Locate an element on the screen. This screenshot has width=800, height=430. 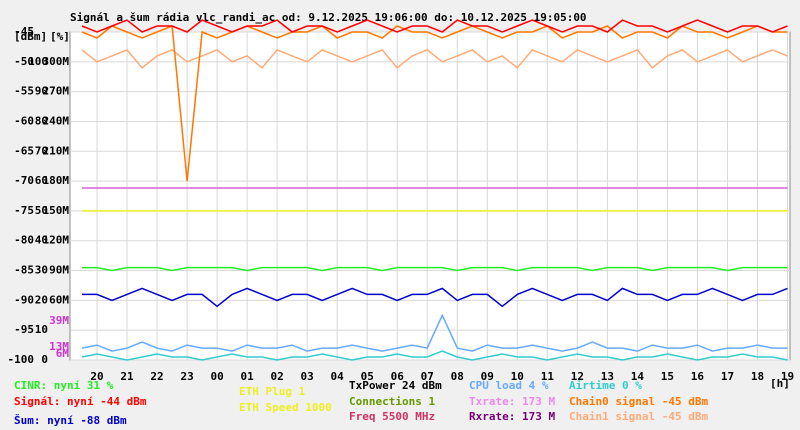
x-tick-label: 10 is located at coordinates (517, 376).